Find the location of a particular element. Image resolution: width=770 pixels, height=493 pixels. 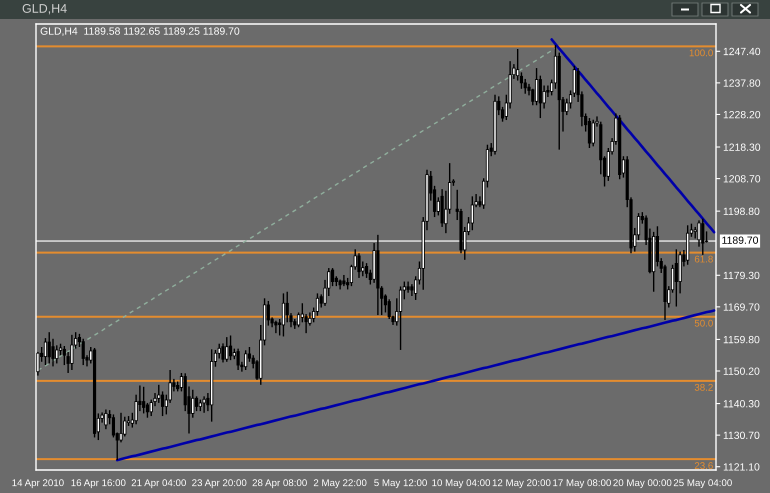

y-tick-label: 1198.80 is located at coordinates (742, 212).